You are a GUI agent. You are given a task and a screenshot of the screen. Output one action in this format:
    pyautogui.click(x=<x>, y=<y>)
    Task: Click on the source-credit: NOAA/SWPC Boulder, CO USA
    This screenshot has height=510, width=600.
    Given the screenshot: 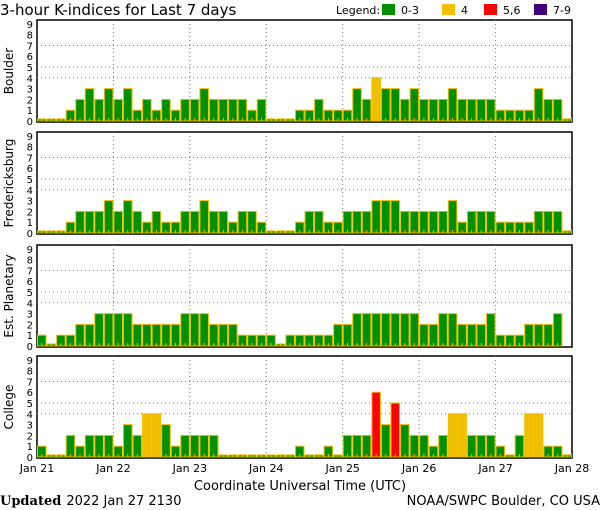 What is the action you would take?
    pyautogui.click(x=503, y=501)
    